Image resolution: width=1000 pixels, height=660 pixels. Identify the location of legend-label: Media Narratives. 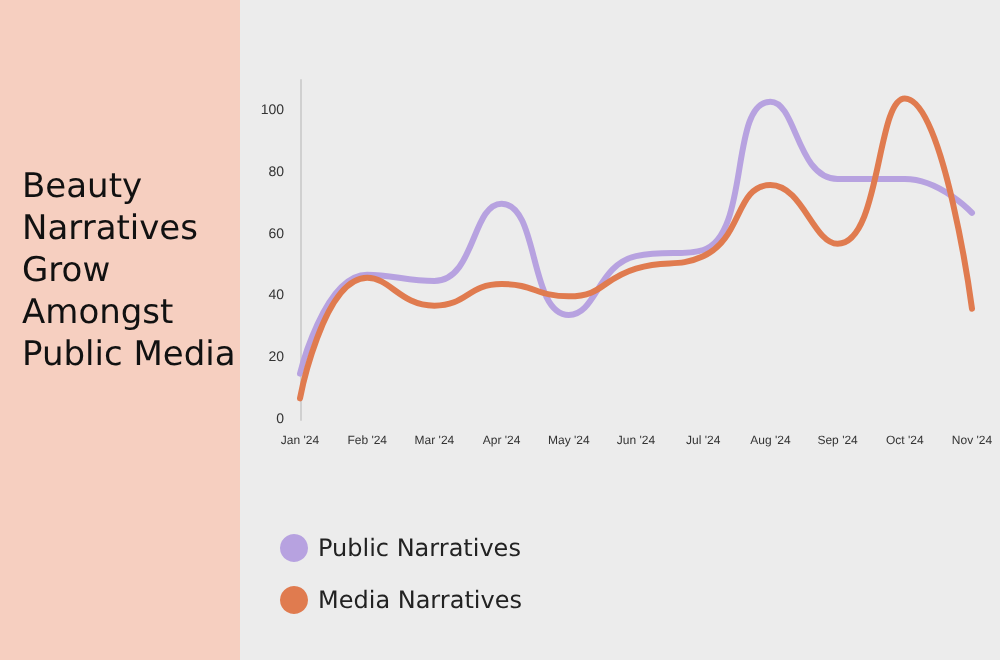
(420, 600).